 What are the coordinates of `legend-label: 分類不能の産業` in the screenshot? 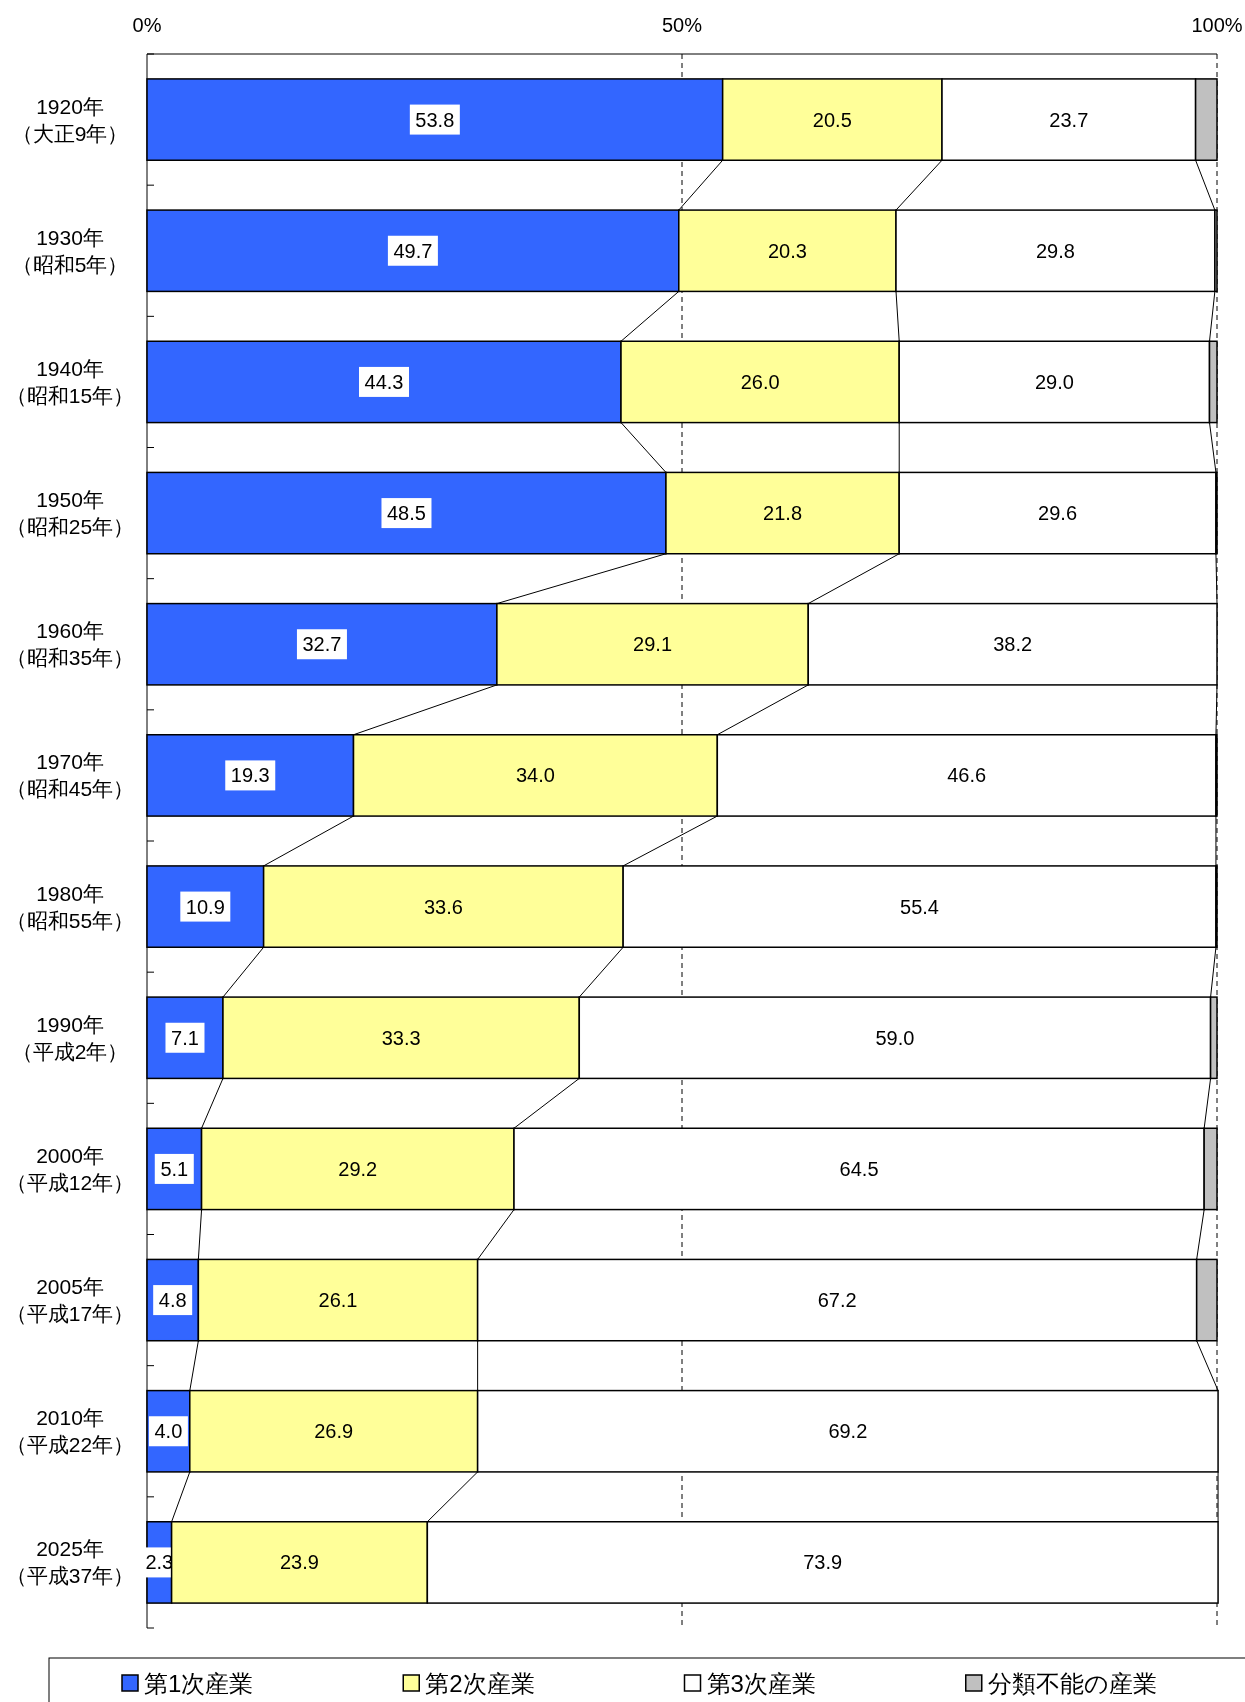 It's located at (1072, 1683).